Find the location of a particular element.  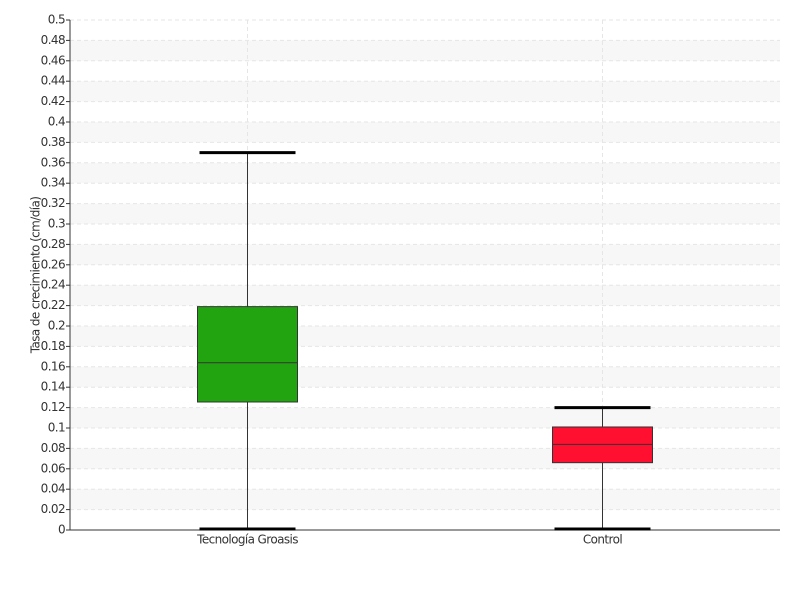

x-tick-label: Tecnología Groasis is located at coordinates (247, 540).